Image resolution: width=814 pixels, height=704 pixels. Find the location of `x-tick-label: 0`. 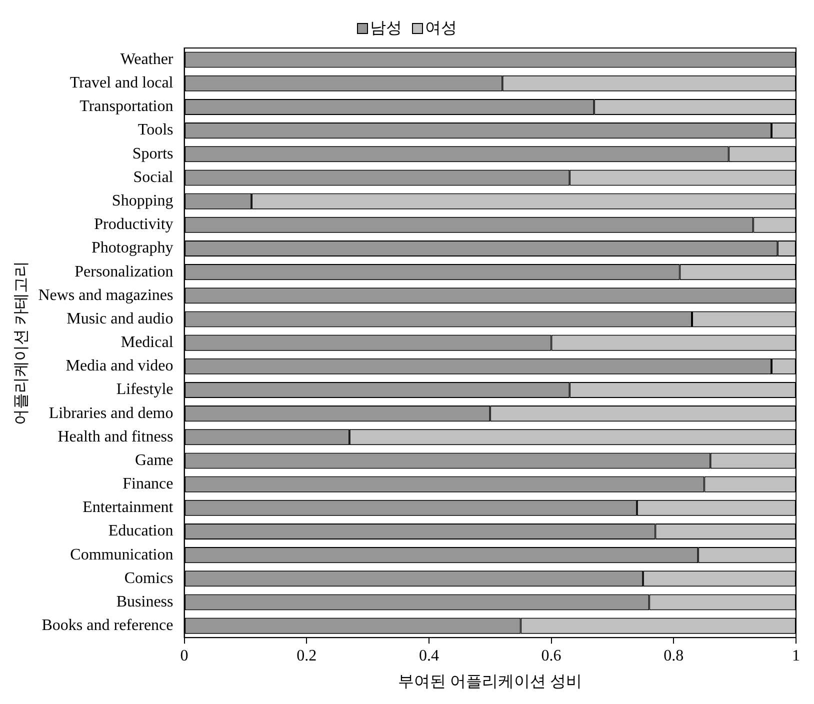

x-tick-label: 0 is located at coordinates (184, 655).